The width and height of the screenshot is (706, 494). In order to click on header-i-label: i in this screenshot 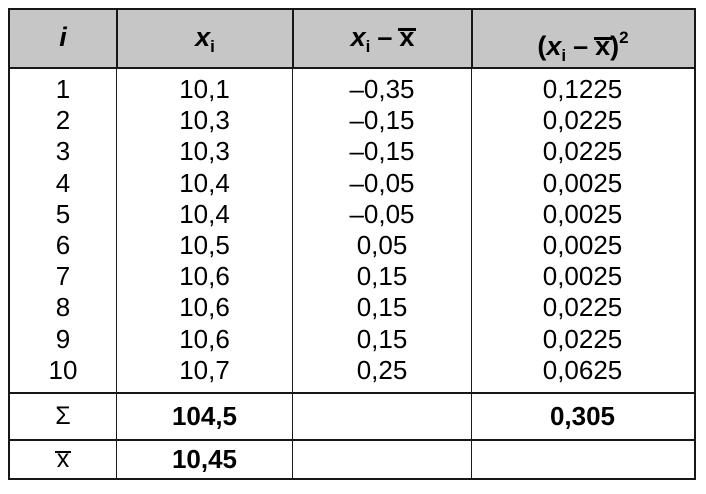, I will do `click(63, 37)`.